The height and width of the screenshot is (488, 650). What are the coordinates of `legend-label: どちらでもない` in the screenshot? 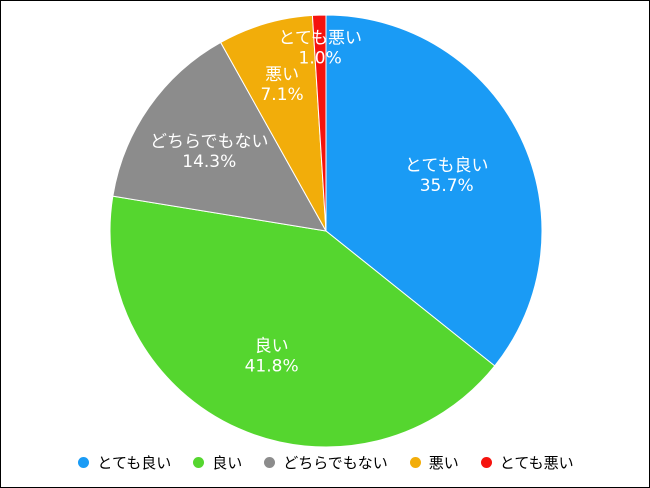 It's located at (335, 462).